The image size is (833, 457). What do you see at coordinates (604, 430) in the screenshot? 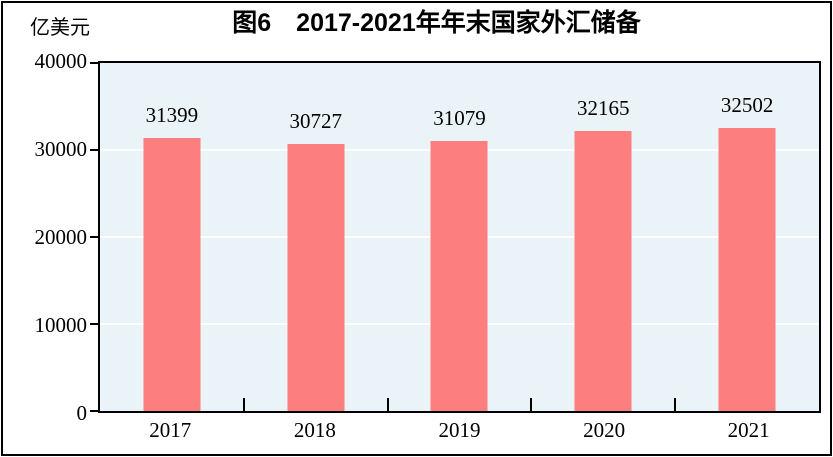
I see `x-category-label: 2020` at bounding box center [604, 430].